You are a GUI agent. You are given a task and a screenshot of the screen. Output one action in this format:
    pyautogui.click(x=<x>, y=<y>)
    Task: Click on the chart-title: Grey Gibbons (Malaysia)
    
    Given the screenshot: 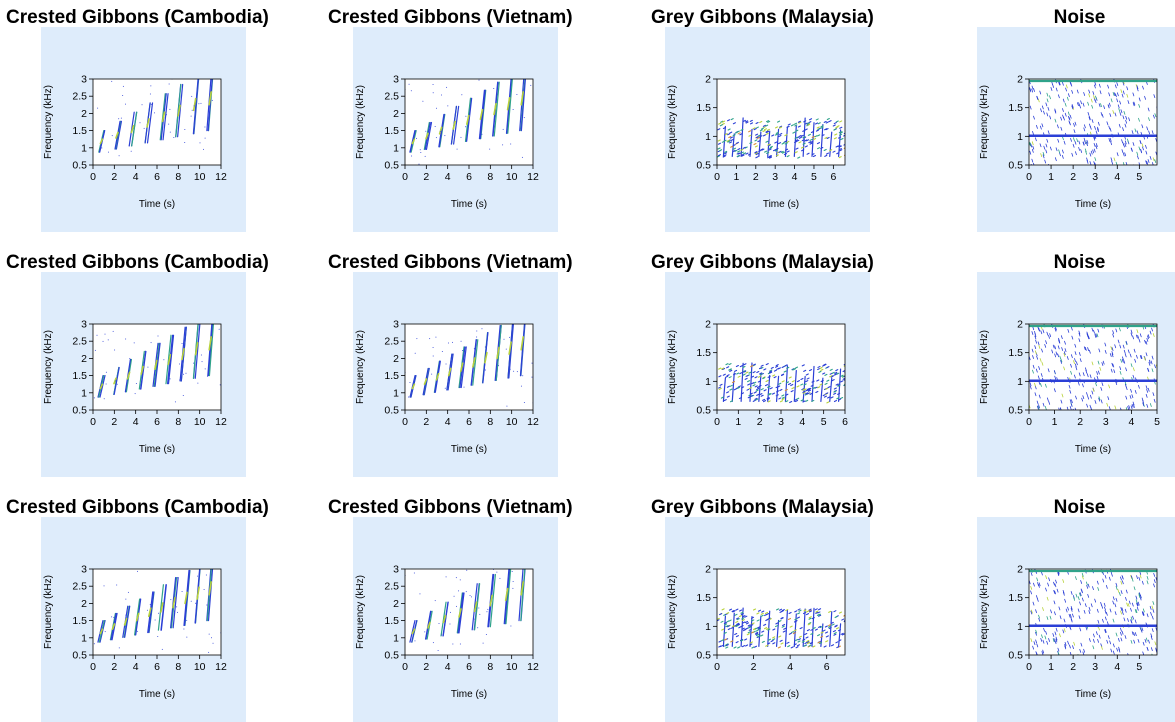 What is the action you would take?
    pyautogui.click(x=762, y=17)
    